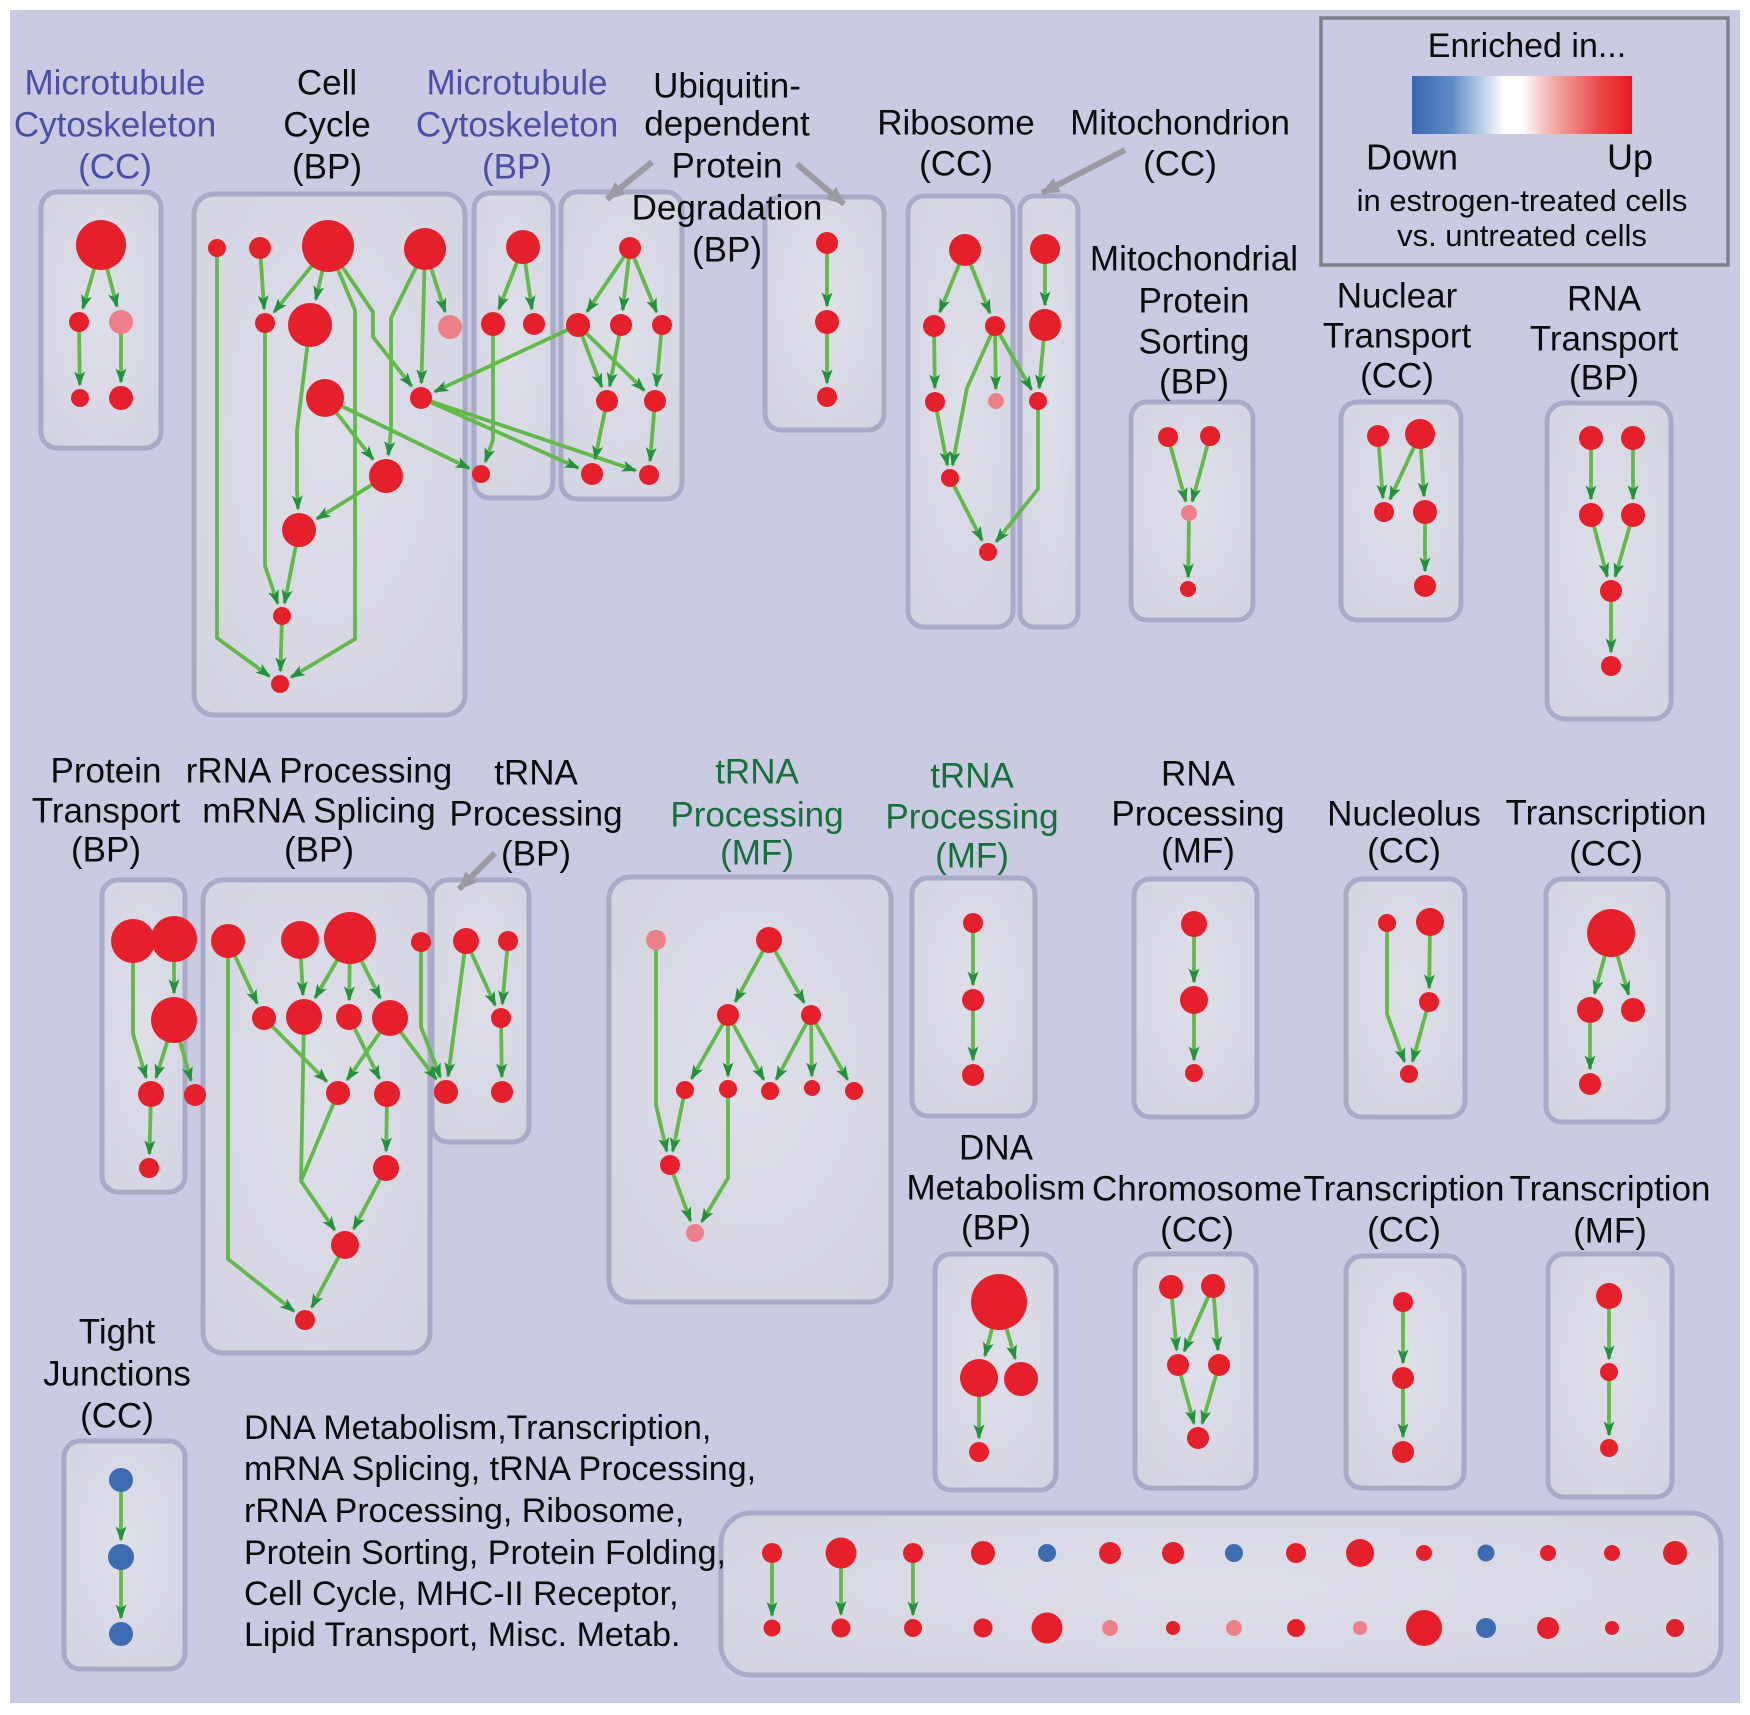 The height and width of the screenshot is (1715, 1750). What do you see at coordinates (117, 1373) in the screenshot?
I see `svg-text: Junctions` at bounding box center [117, 1373].